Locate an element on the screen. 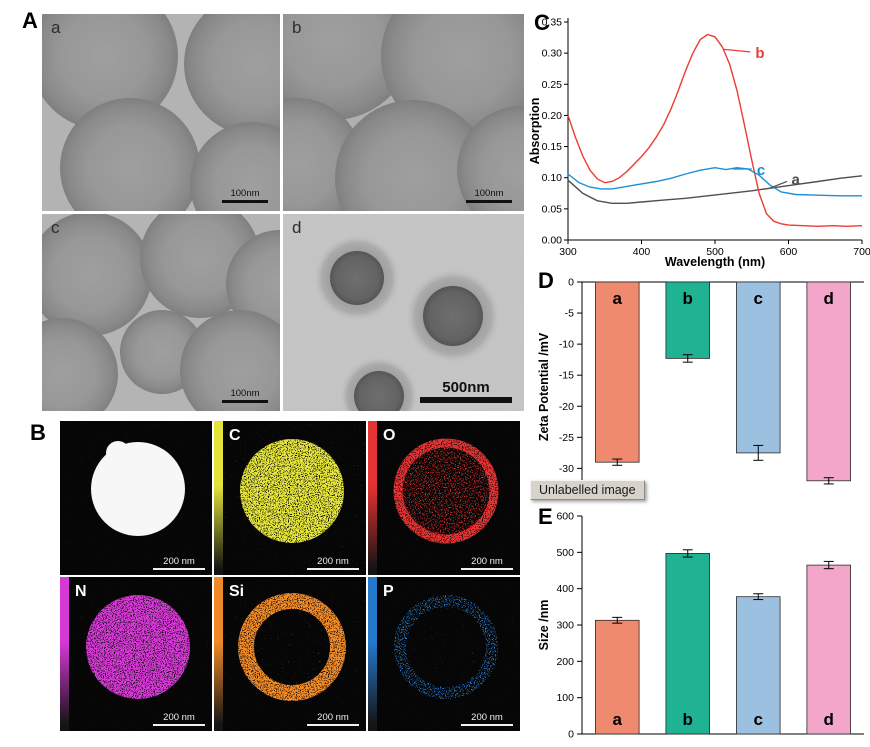 The height and width of the screenshot is (747, 870). element-label: N is located at coordinates (81, 591).